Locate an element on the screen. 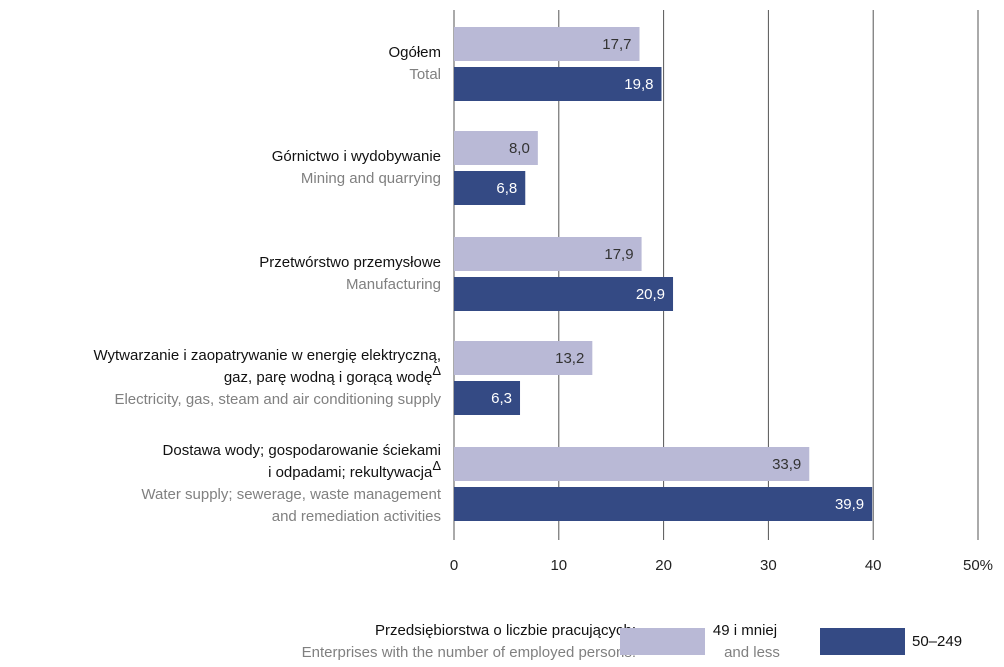 This screenshot has width=1004, height=667. legend-label: 50–249 is located at coordinates (937, 641).